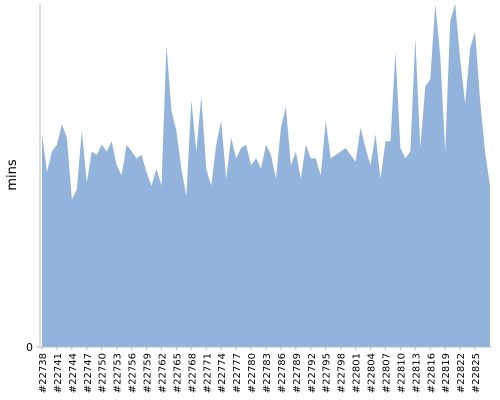 This screenshot has width=500, height=400. What do you see at coordinates (461, 373) in the screenshot?
I see `x-tick-label: #22822` at bounding box center [461, 373].